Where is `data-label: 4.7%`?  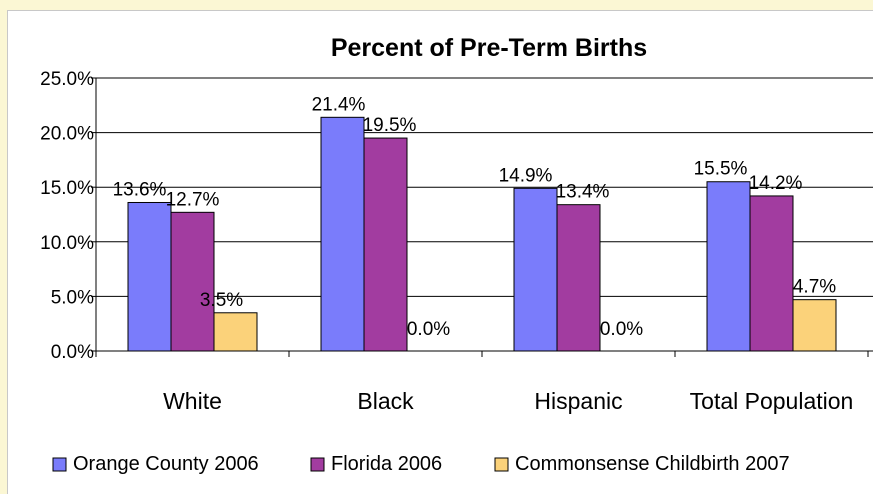 data-label: 4.7% is located at coordinates (814, 287).